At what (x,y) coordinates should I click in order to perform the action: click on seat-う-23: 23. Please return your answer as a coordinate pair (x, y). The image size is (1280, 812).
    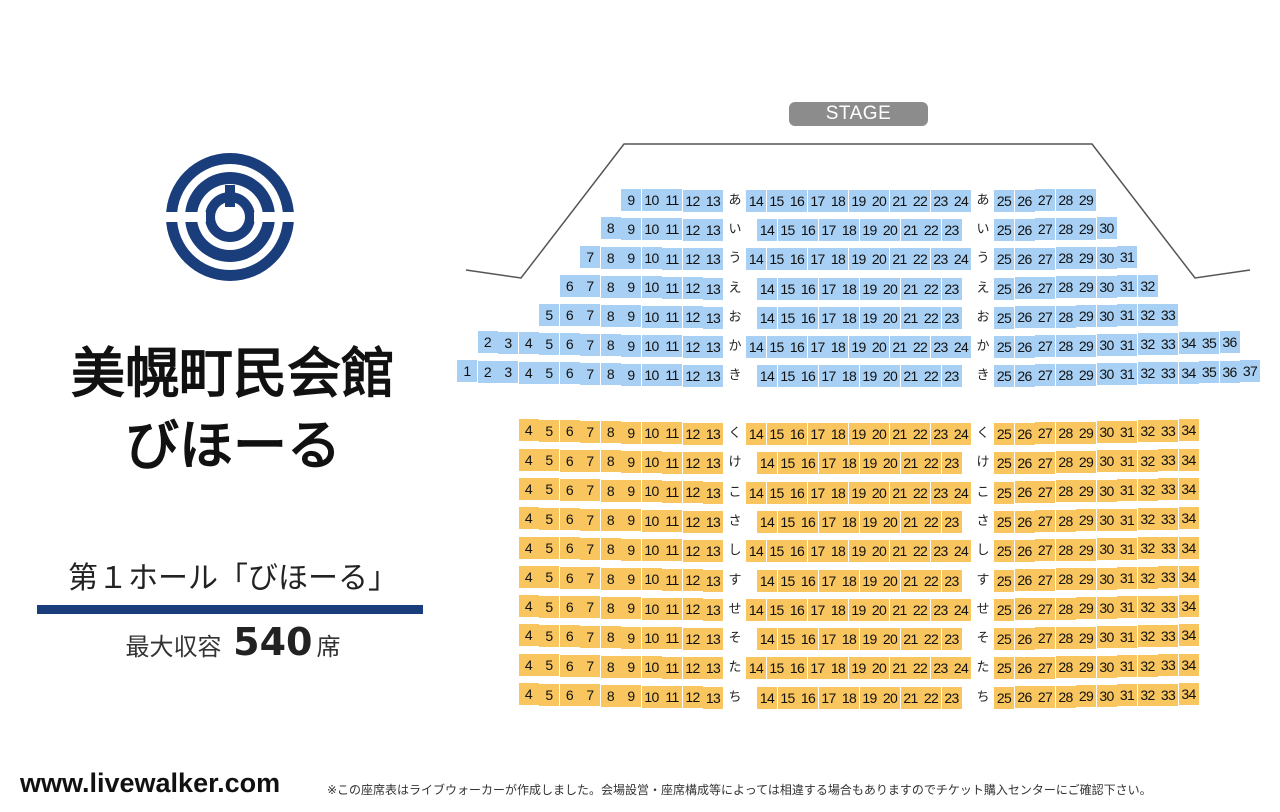
    Looking at the image, I should click on (940, 259).